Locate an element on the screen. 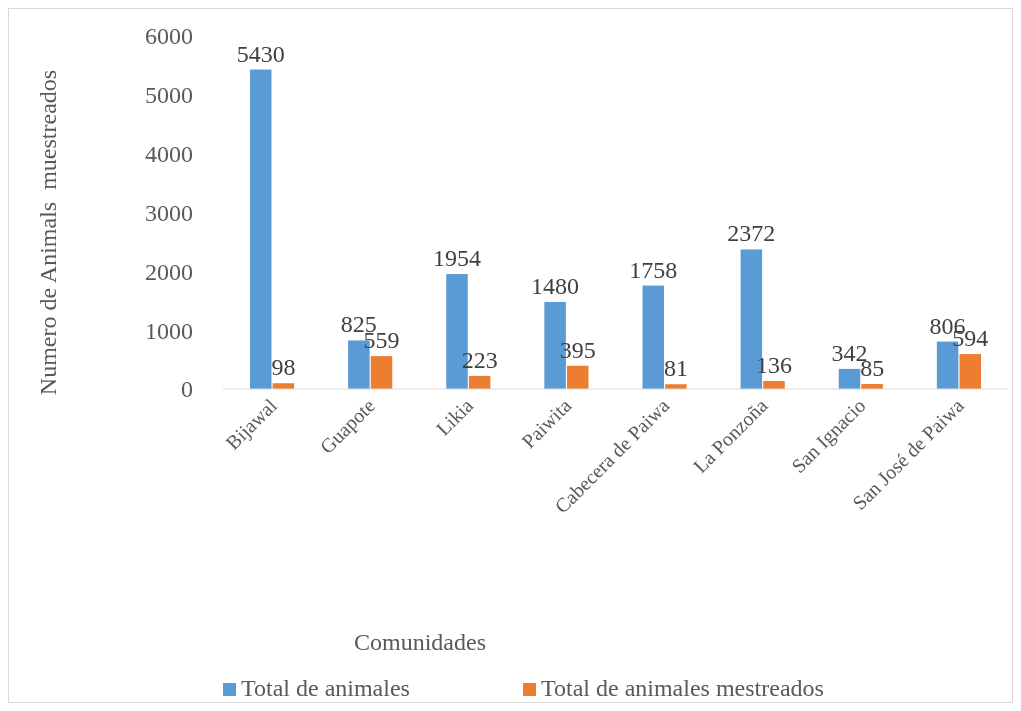  y-axis-title: Numero de Animals muestreados is located at coordinates (48, 232).